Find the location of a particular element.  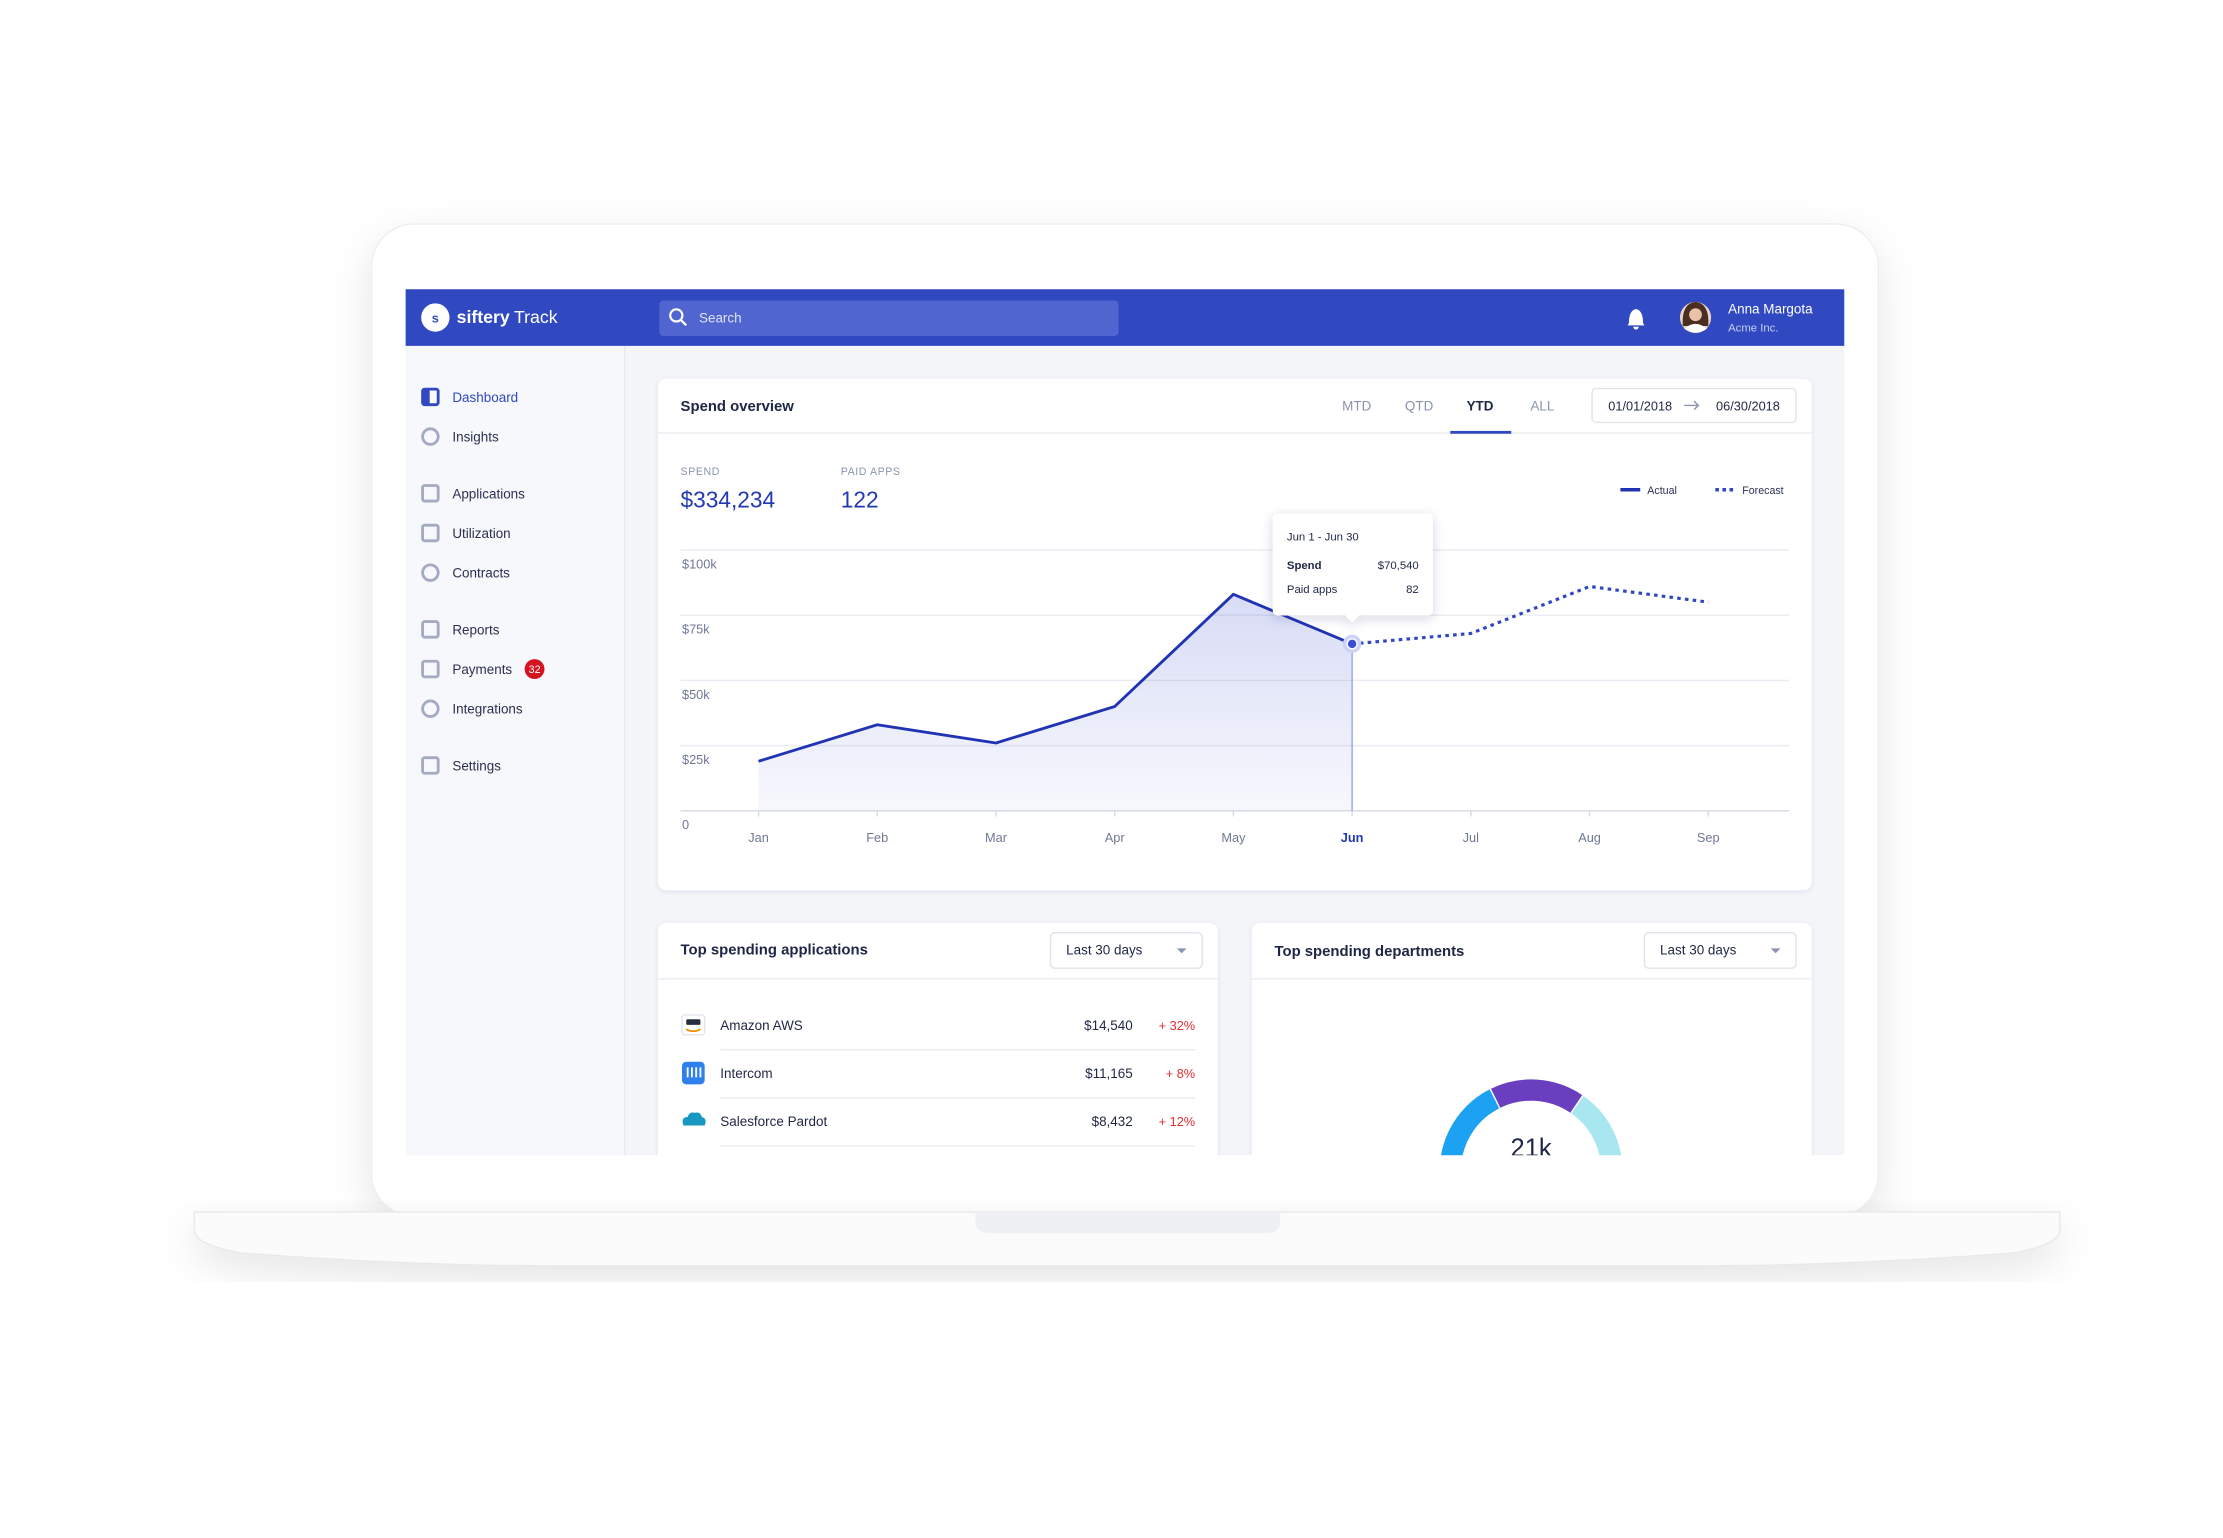

kpi-value: $334,234 is located at coordinates (728, 499).